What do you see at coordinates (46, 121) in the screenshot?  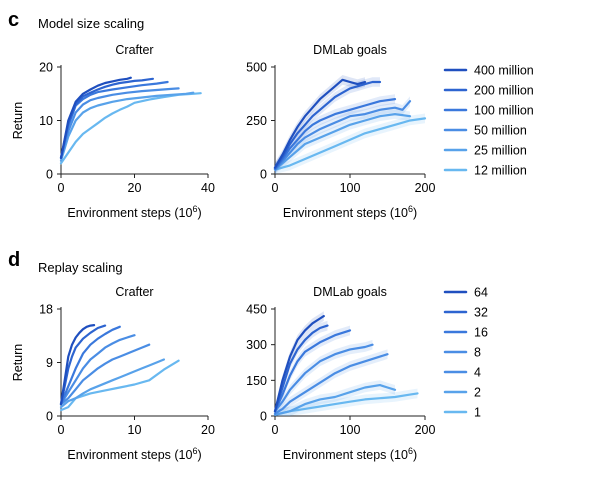 I see `y-tick-label: 10` at bounding box center [46, 121].